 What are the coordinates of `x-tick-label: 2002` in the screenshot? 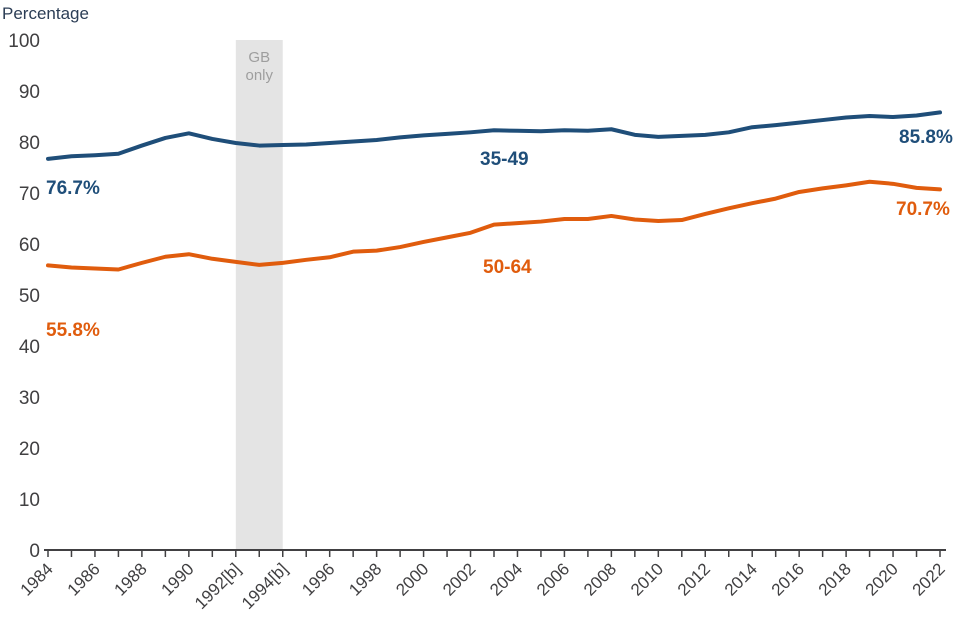 It's located at (459, 579).